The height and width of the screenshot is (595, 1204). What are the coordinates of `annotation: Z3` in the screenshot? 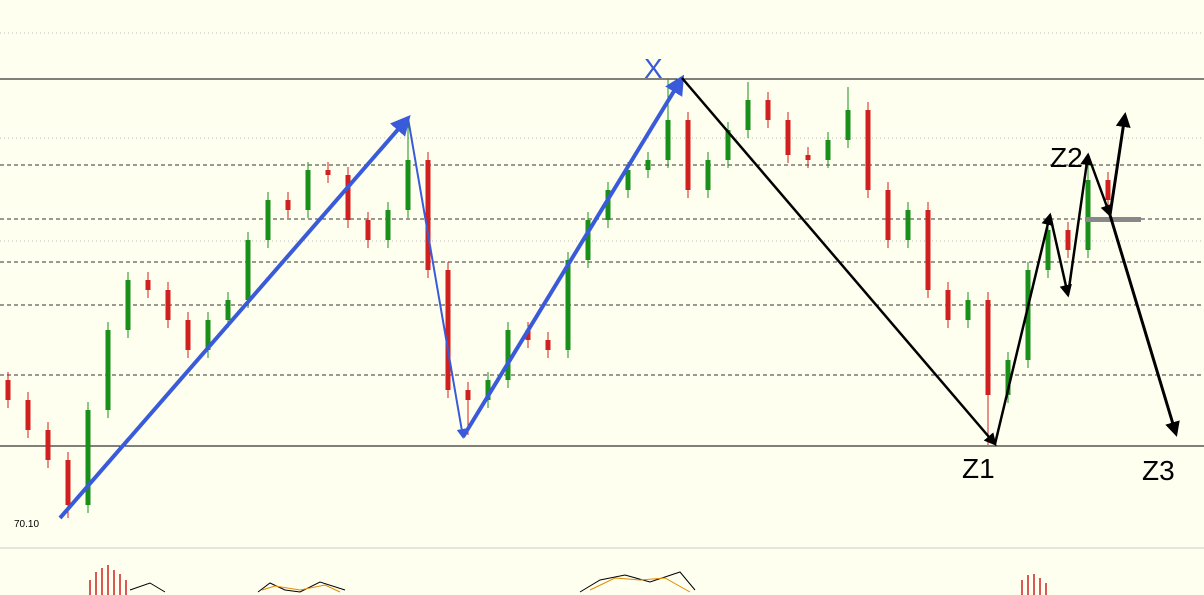 It's located at (1158, 470).